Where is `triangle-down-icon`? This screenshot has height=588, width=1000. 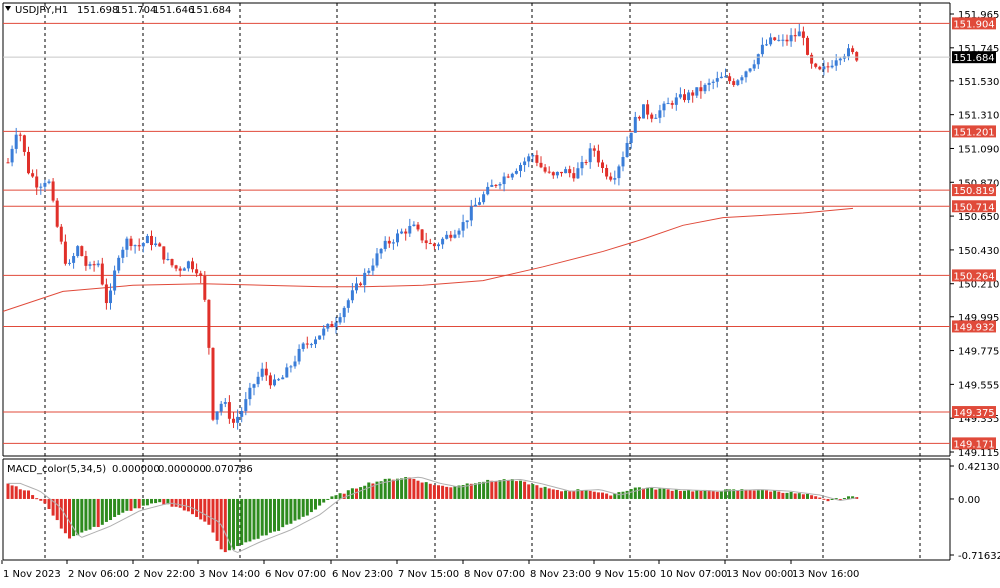 triangle-down-icon is located at coordinates (8, 8).